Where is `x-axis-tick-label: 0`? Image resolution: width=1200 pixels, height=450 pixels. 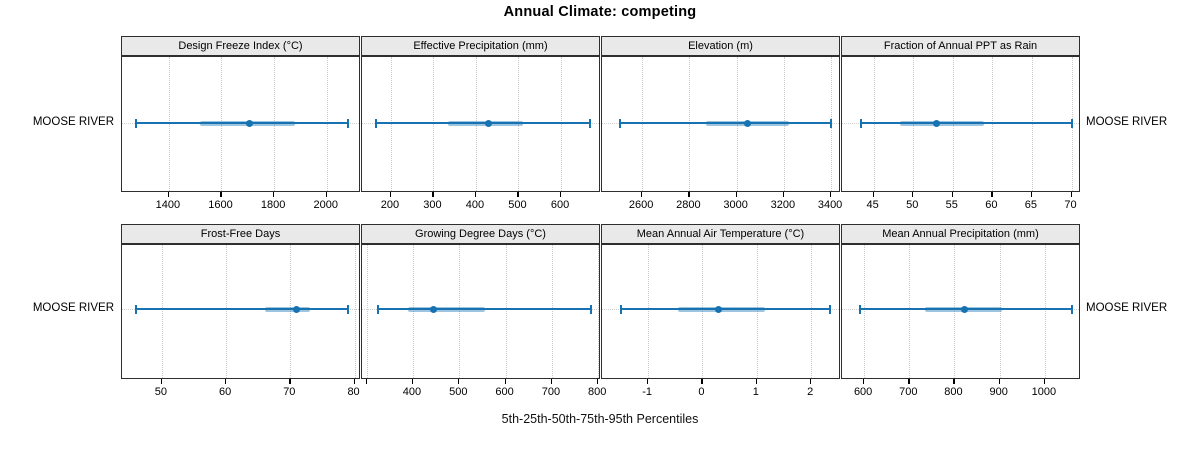 x-axis-tick-label: 0 is located at coordinates (701, 392).